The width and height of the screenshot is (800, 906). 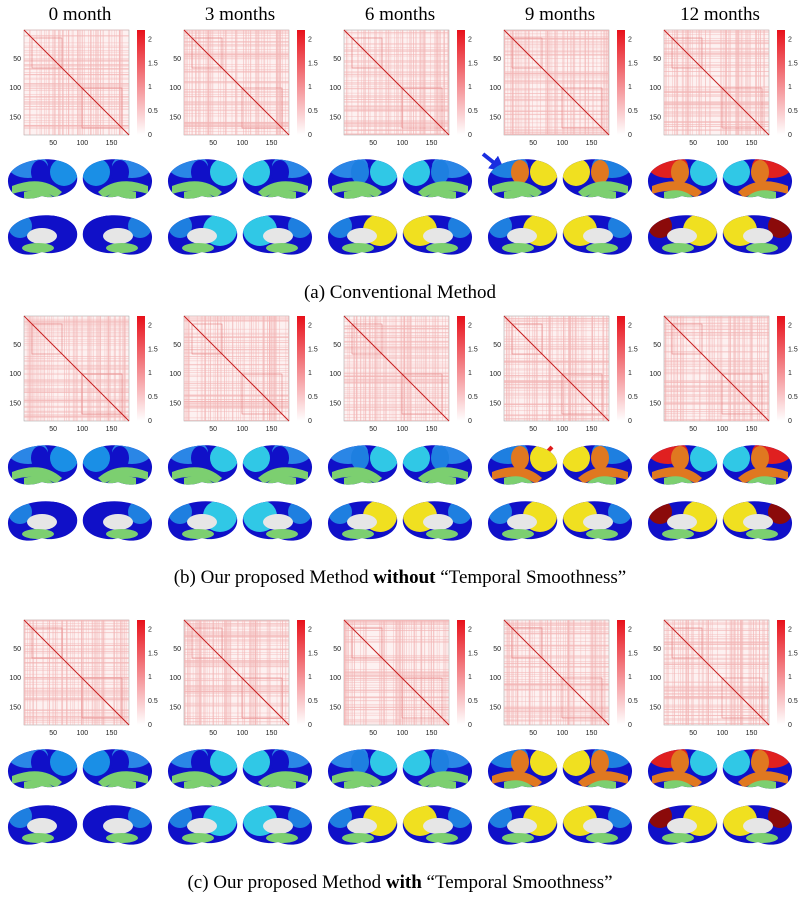 I want to click on column-header: 9 months, so click(x=560, y=14).